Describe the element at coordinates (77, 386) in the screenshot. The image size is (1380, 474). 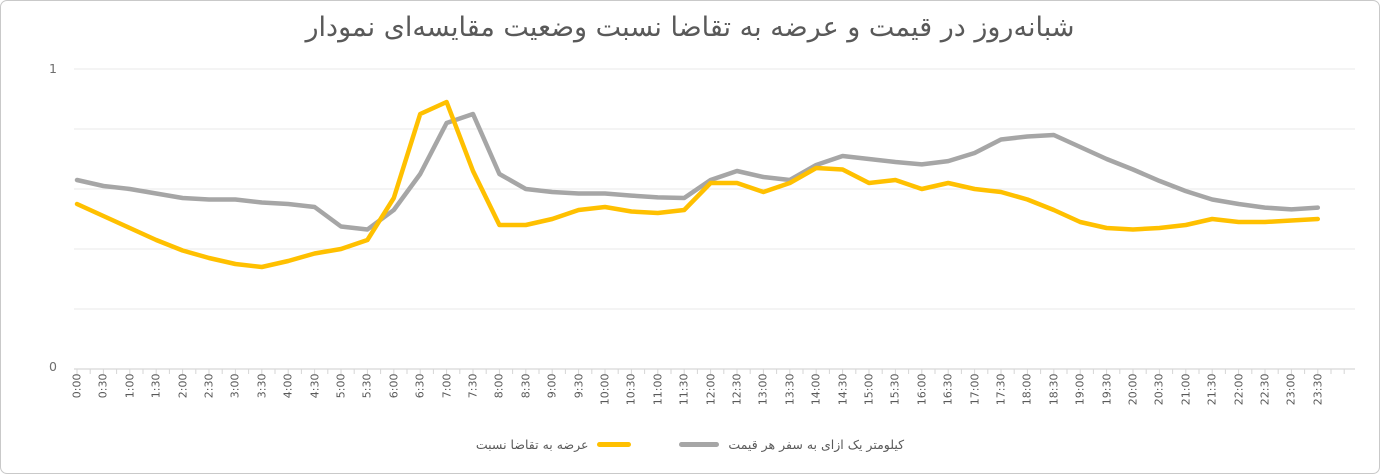
I see `x-tick-label: 0:00` at that location.